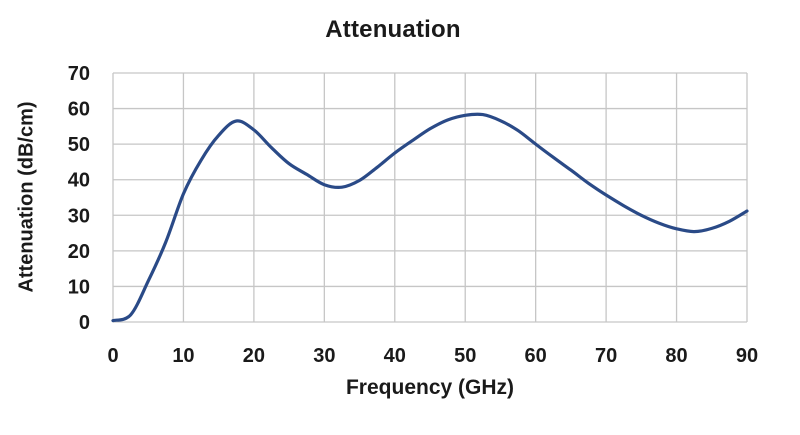  Describe the element at coordinates (747, 356) in the screenshot. I see `x-tick-label: 90` at that location.